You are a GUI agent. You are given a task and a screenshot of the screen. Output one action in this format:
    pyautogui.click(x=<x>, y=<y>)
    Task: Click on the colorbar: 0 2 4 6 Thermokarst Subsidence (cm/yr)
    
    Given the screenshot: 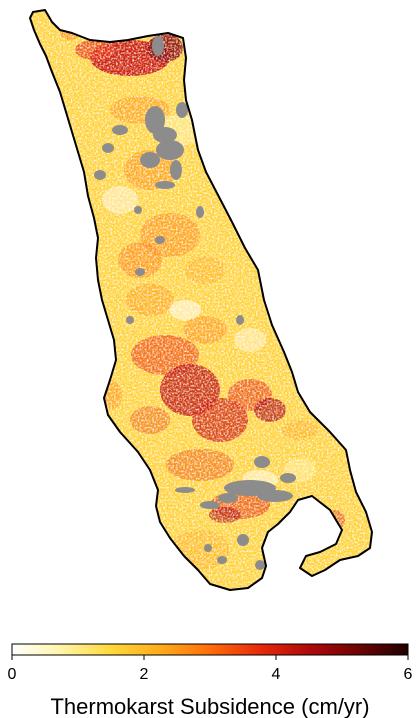 What is the action you would take?
    pyautogui.click(x=210, y=680)
    